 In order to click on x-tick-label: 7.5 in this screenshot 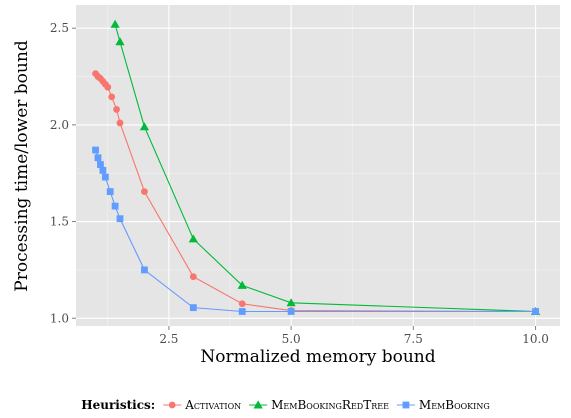, I will do `click(413, 339)`.